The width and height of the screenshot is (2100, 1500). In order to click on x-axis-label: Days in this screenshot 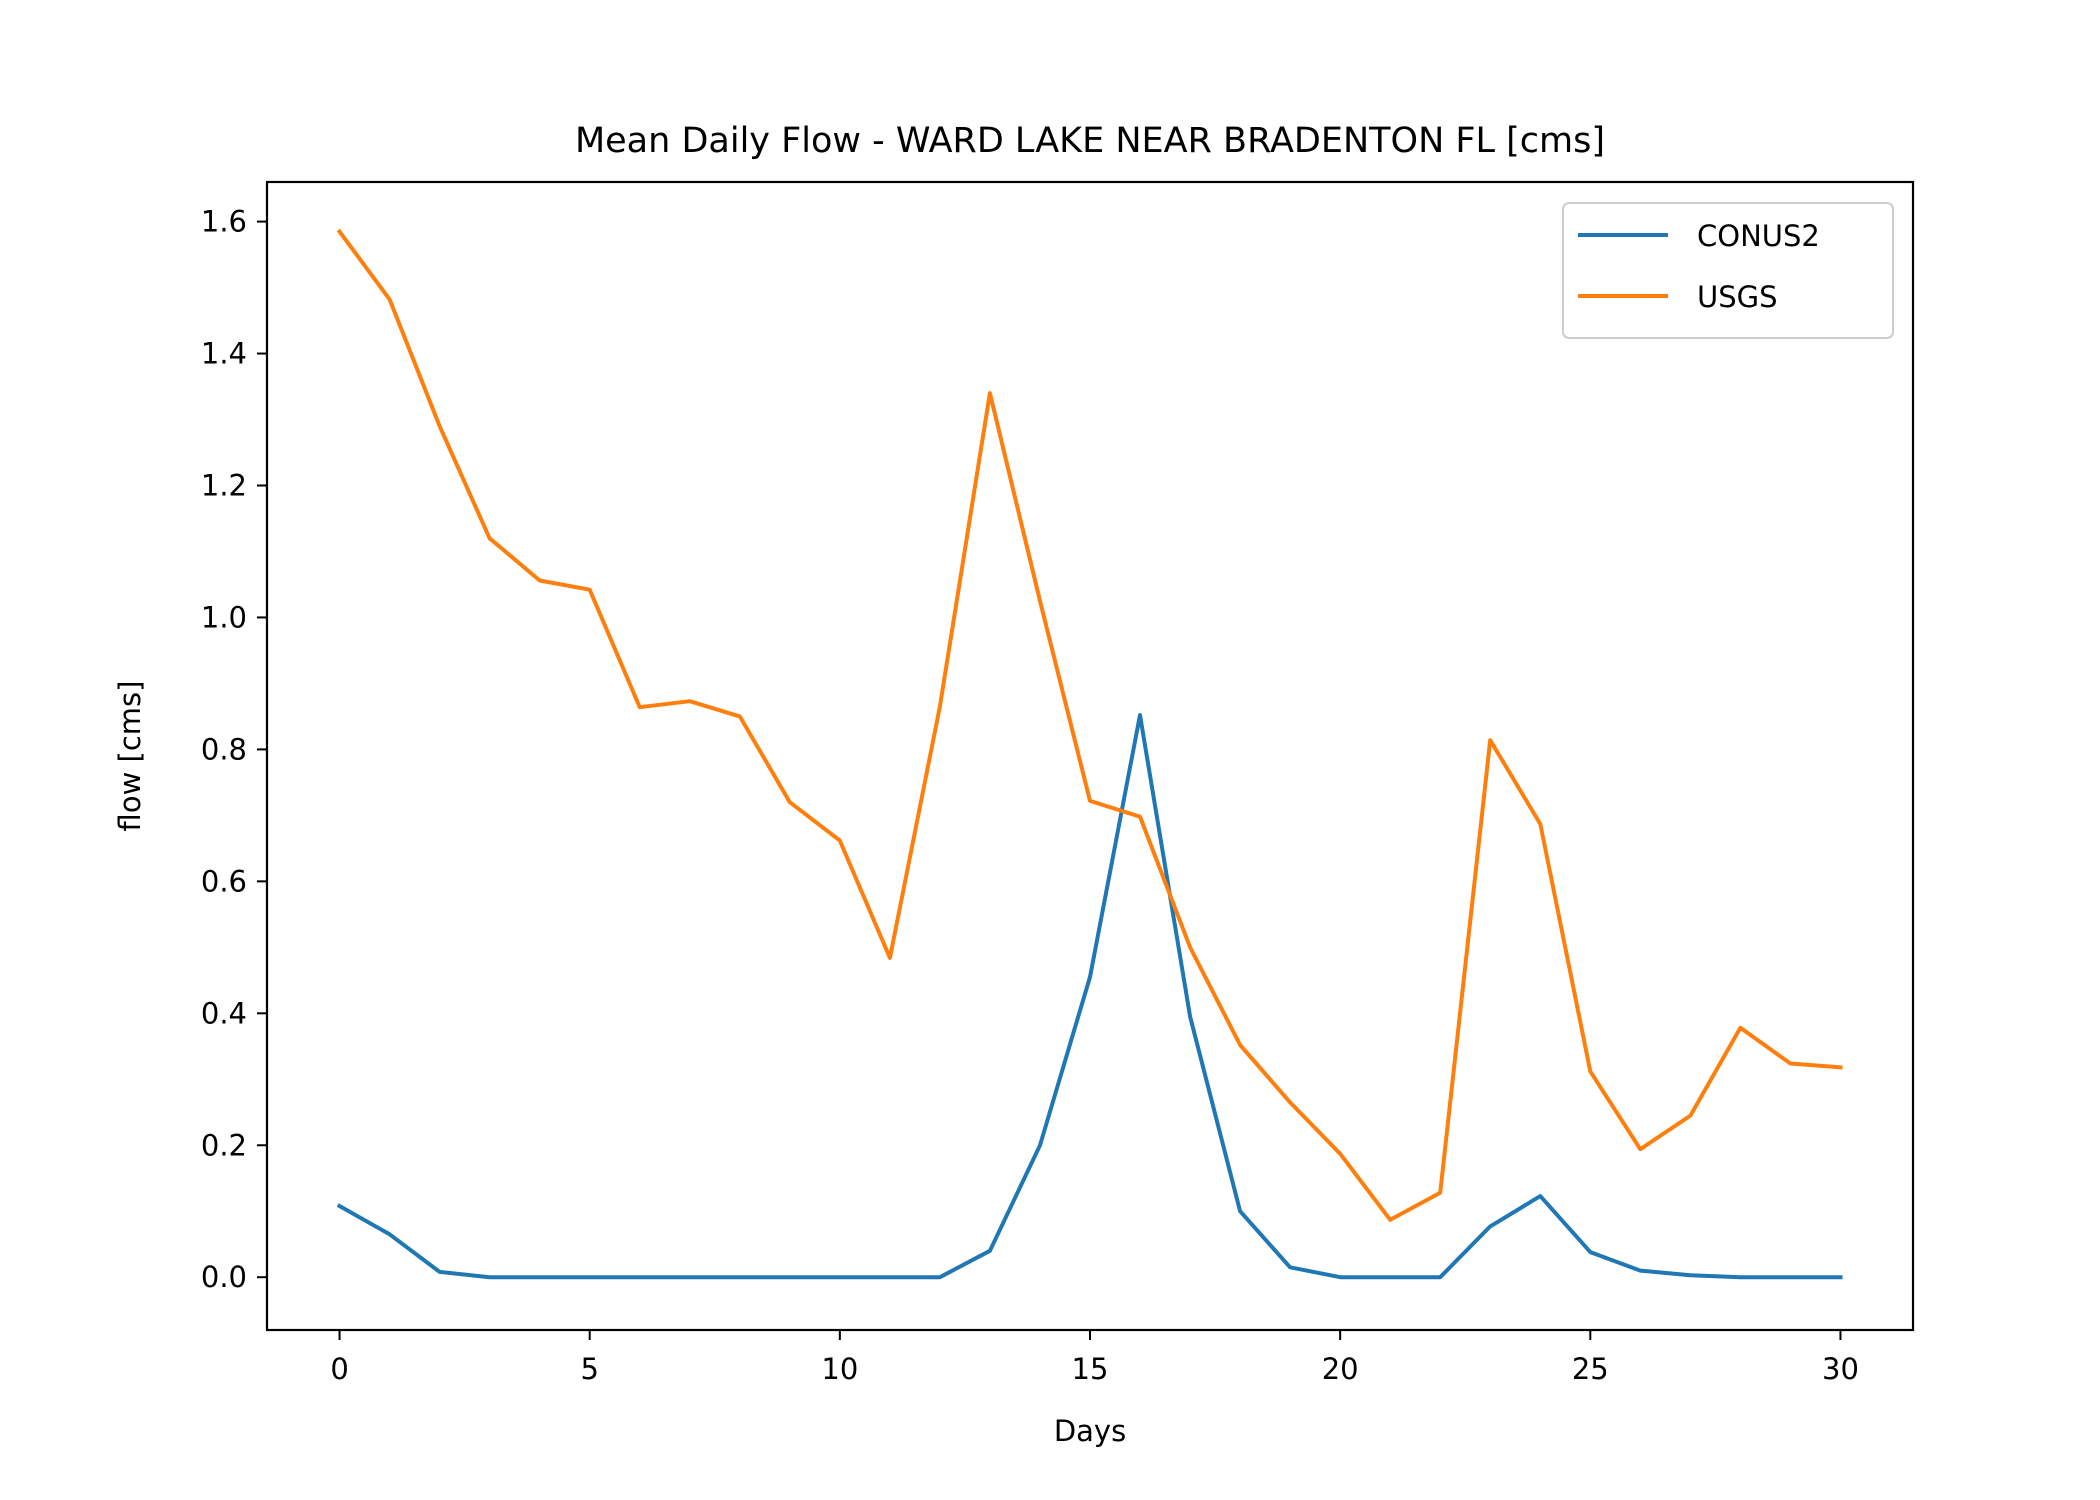, I will do `click(1090, 1431)`.